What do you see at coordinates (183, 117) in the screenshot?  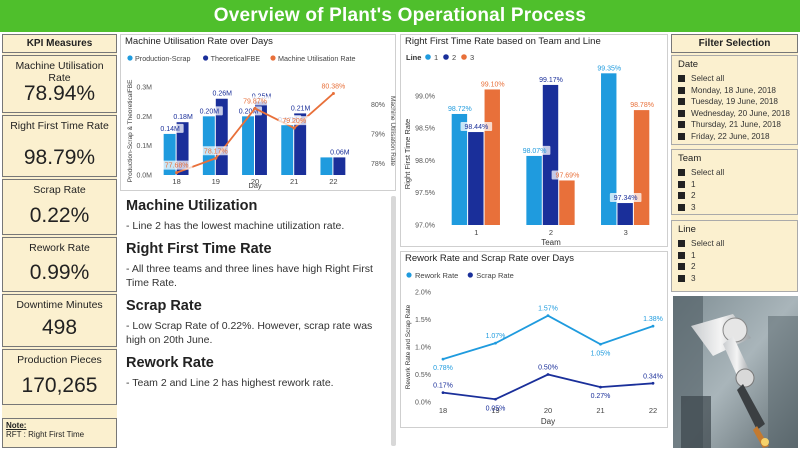 I see `bar-data-label: 0.18M` at bounding box center [183, 117].